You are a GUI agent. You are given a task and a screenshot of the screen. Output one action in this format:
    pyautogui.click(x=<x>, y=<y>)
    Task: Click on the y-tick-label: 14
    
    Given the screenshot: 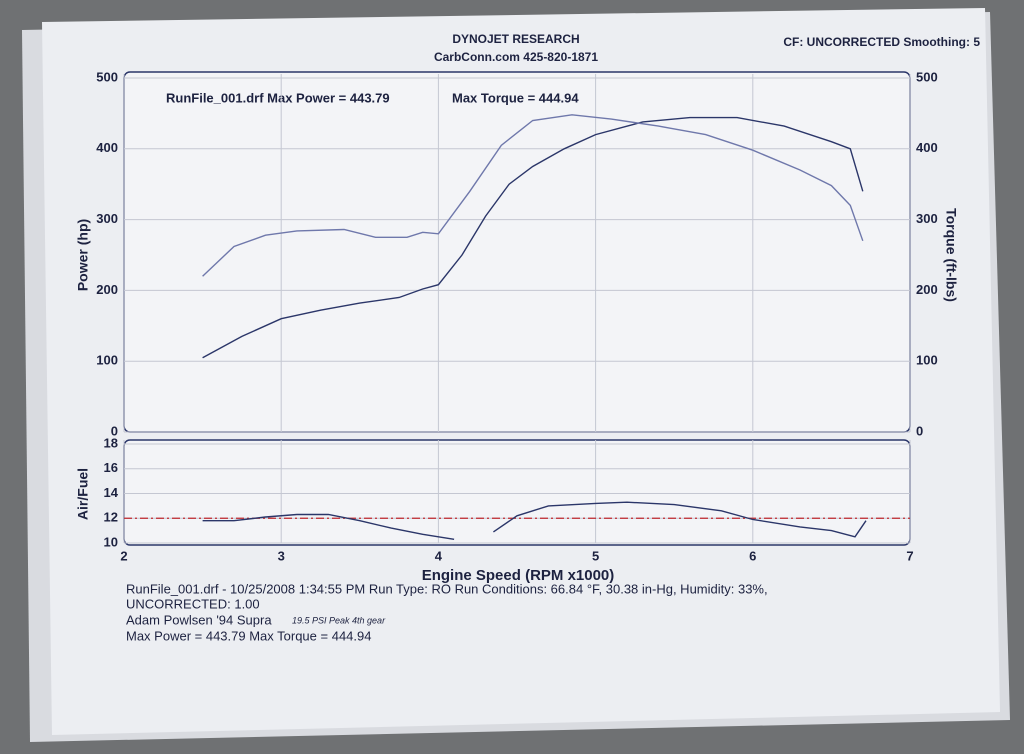 What is the action you would take?
    pyautogui.click(x=111, y=492)
    